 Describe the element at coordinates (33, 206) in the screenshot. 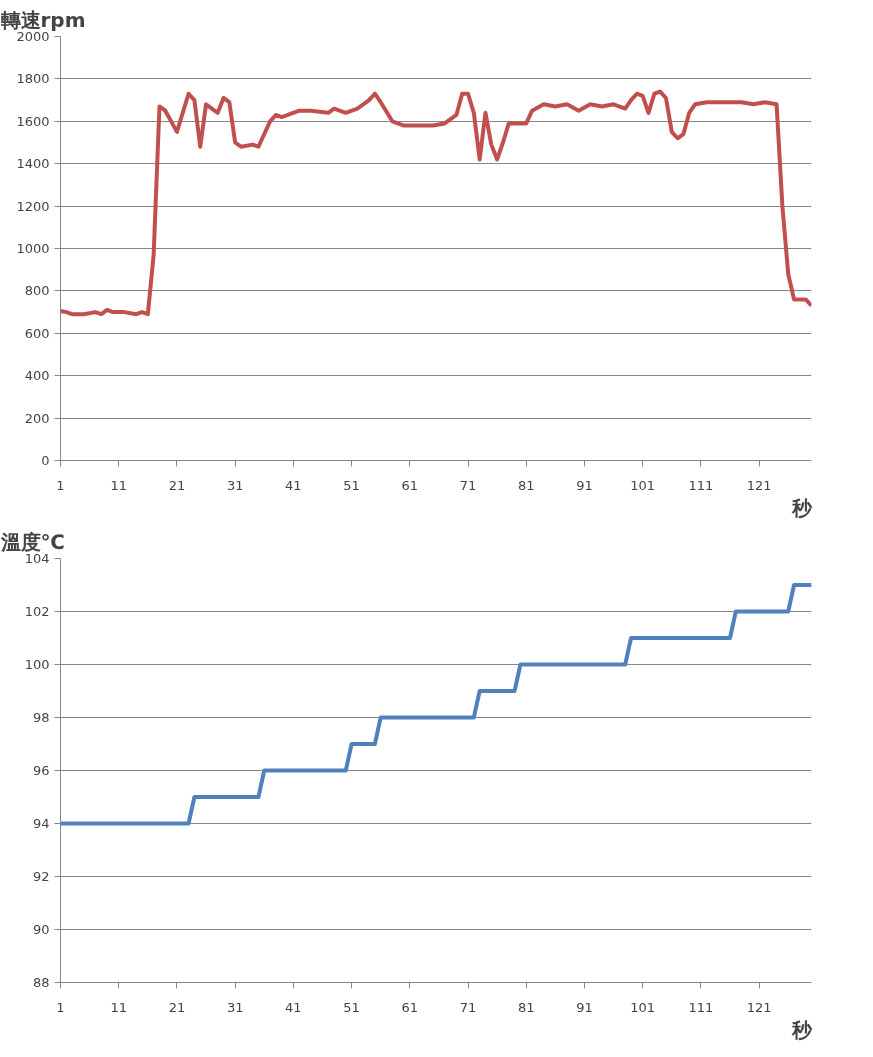

I see `y-tick-label: 1200` at that location.